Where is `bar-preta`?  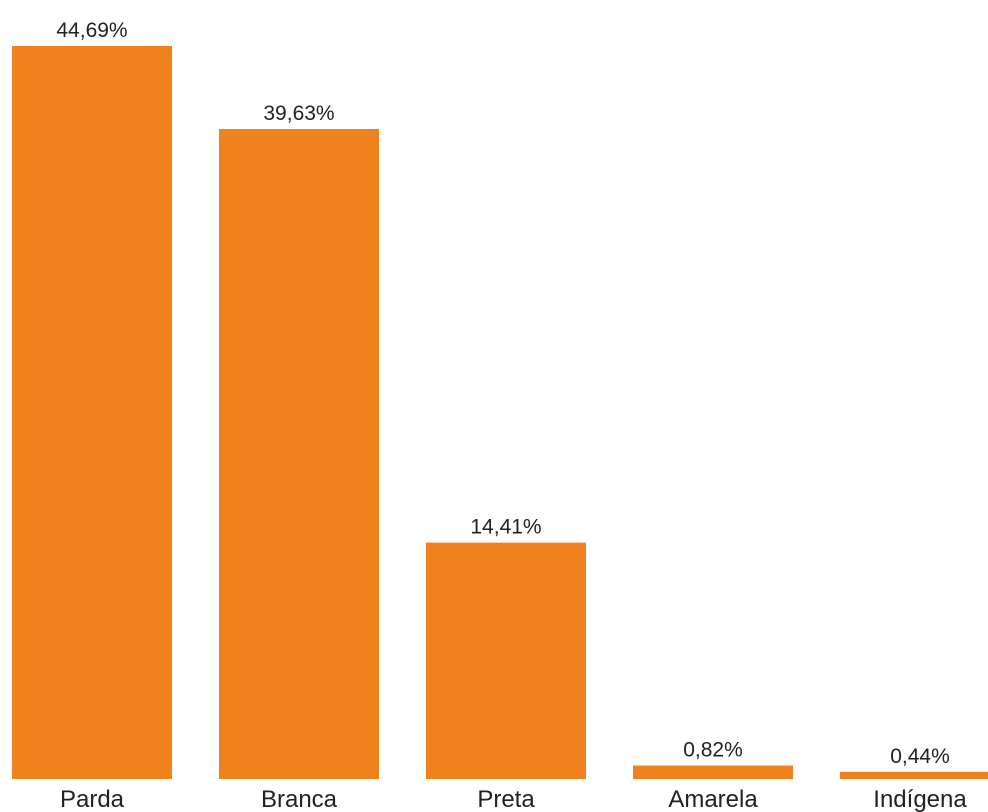 bar-preta is located at coordinates (506, 660).